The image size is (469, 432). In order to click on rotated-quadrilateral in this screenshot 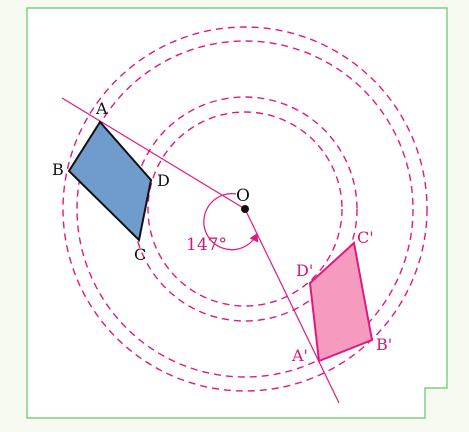, I will do `click(341, 302)`.